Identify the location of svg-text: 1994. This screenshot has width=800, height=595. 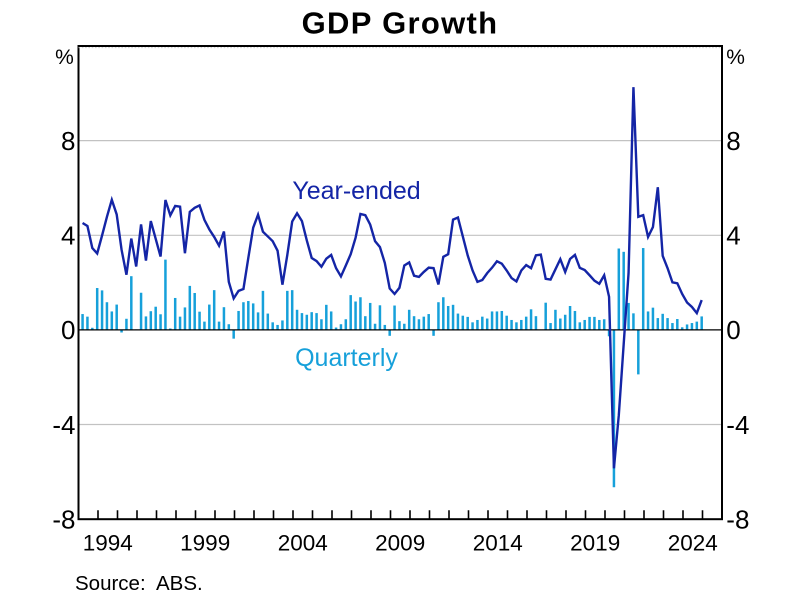
(108, 543).